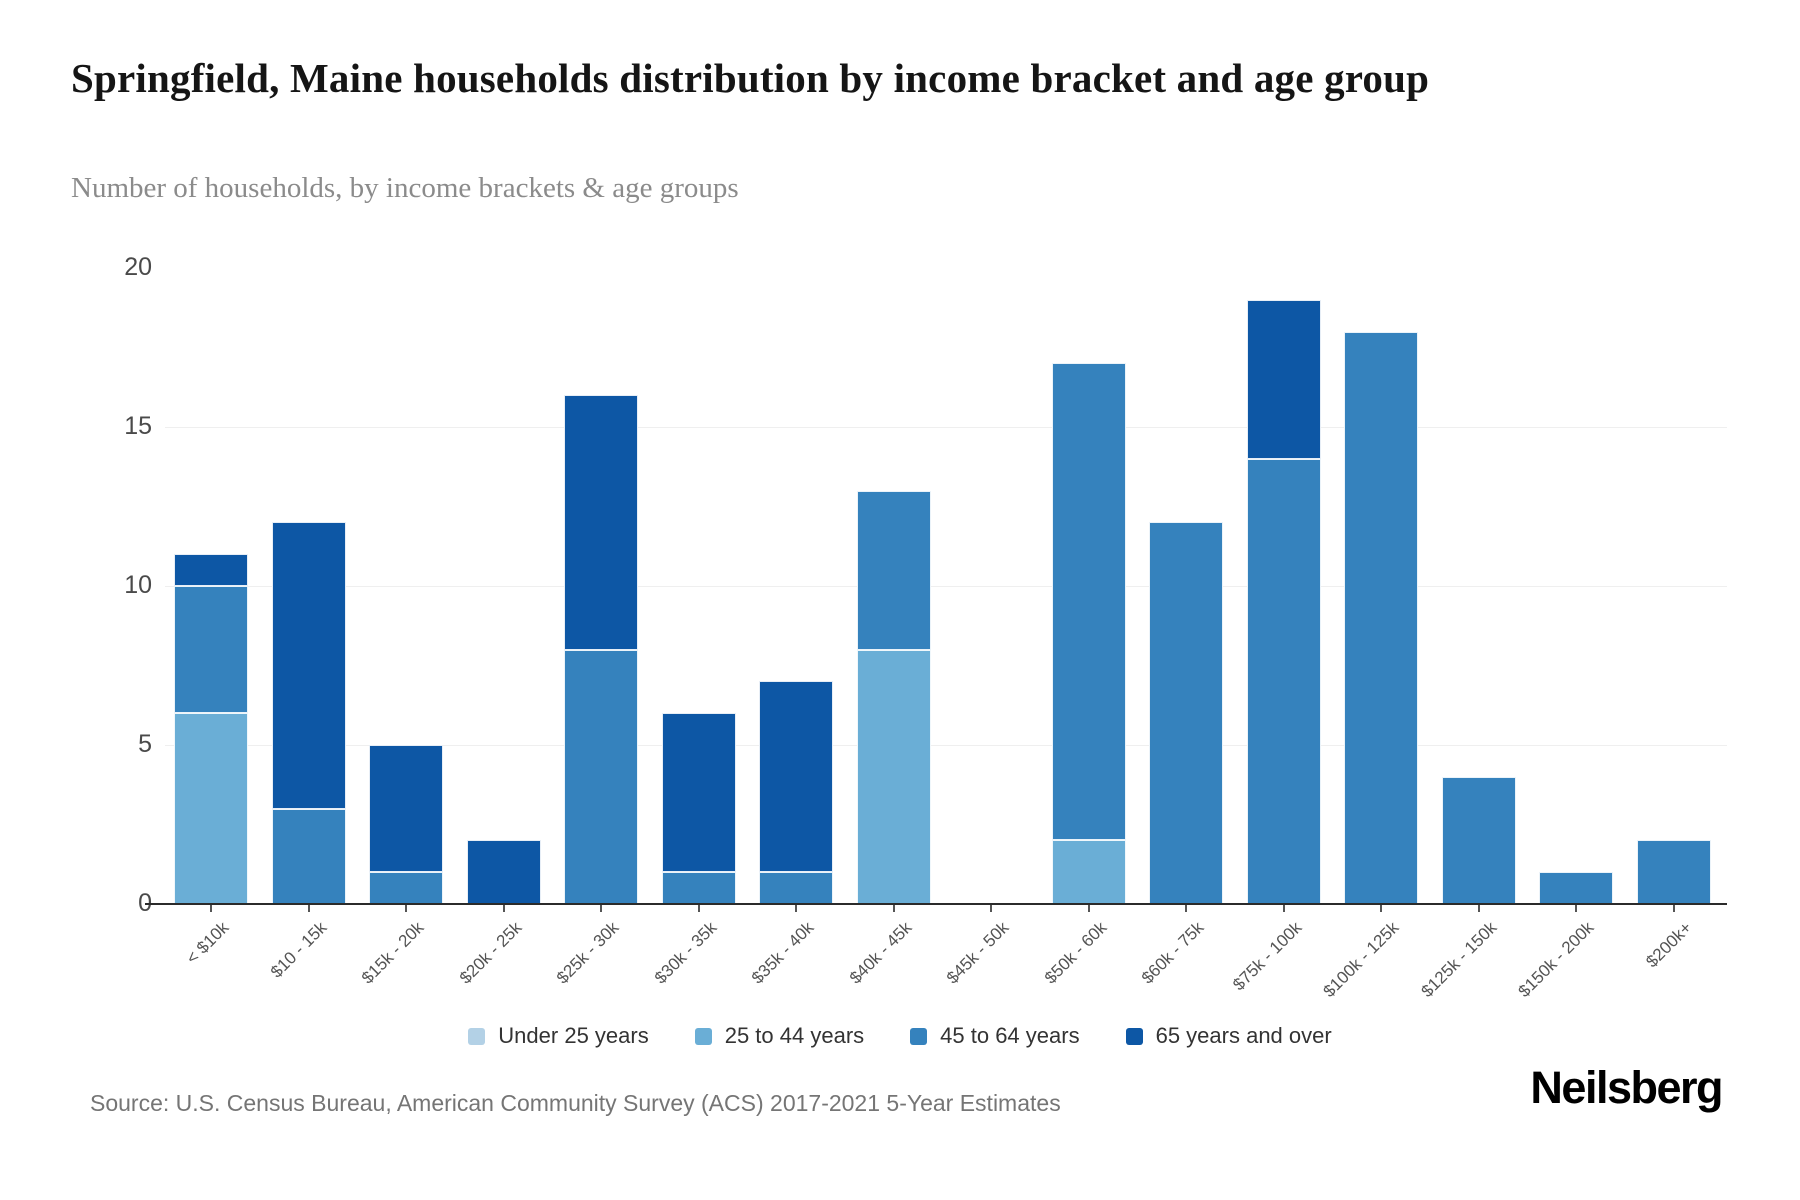 This screenshot has height=1200, width=1800. What do you see at coordinates (207, 943) in the screenshot?
I see `x-axis-label: < $10k` at bounding box center [207, 943].